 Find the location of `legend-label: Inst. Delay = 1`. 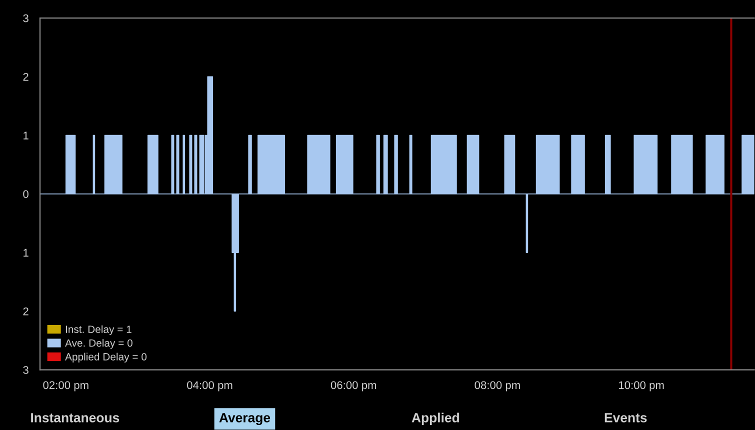

legend-label: Inst. Delay = 1 is located at coordinates (99, 330).